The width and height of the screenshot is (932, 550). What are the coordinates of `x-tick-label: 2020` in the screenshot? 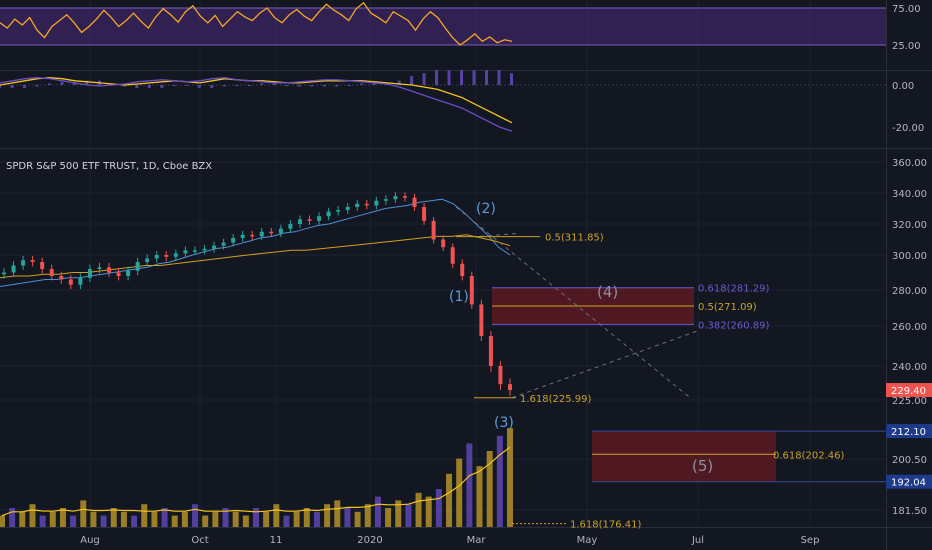 It's located at (369, 540).